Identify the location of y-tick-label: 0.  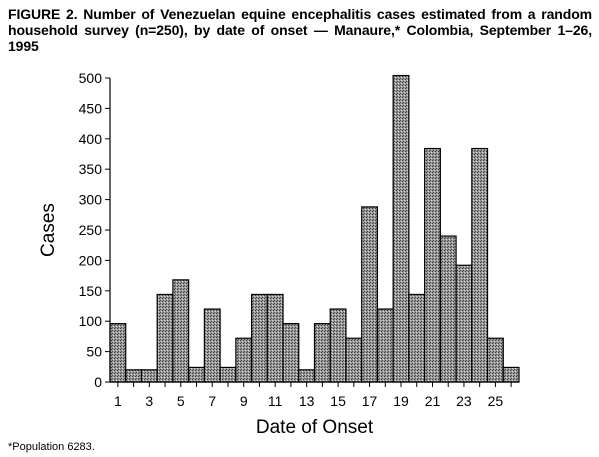
(98, 382).